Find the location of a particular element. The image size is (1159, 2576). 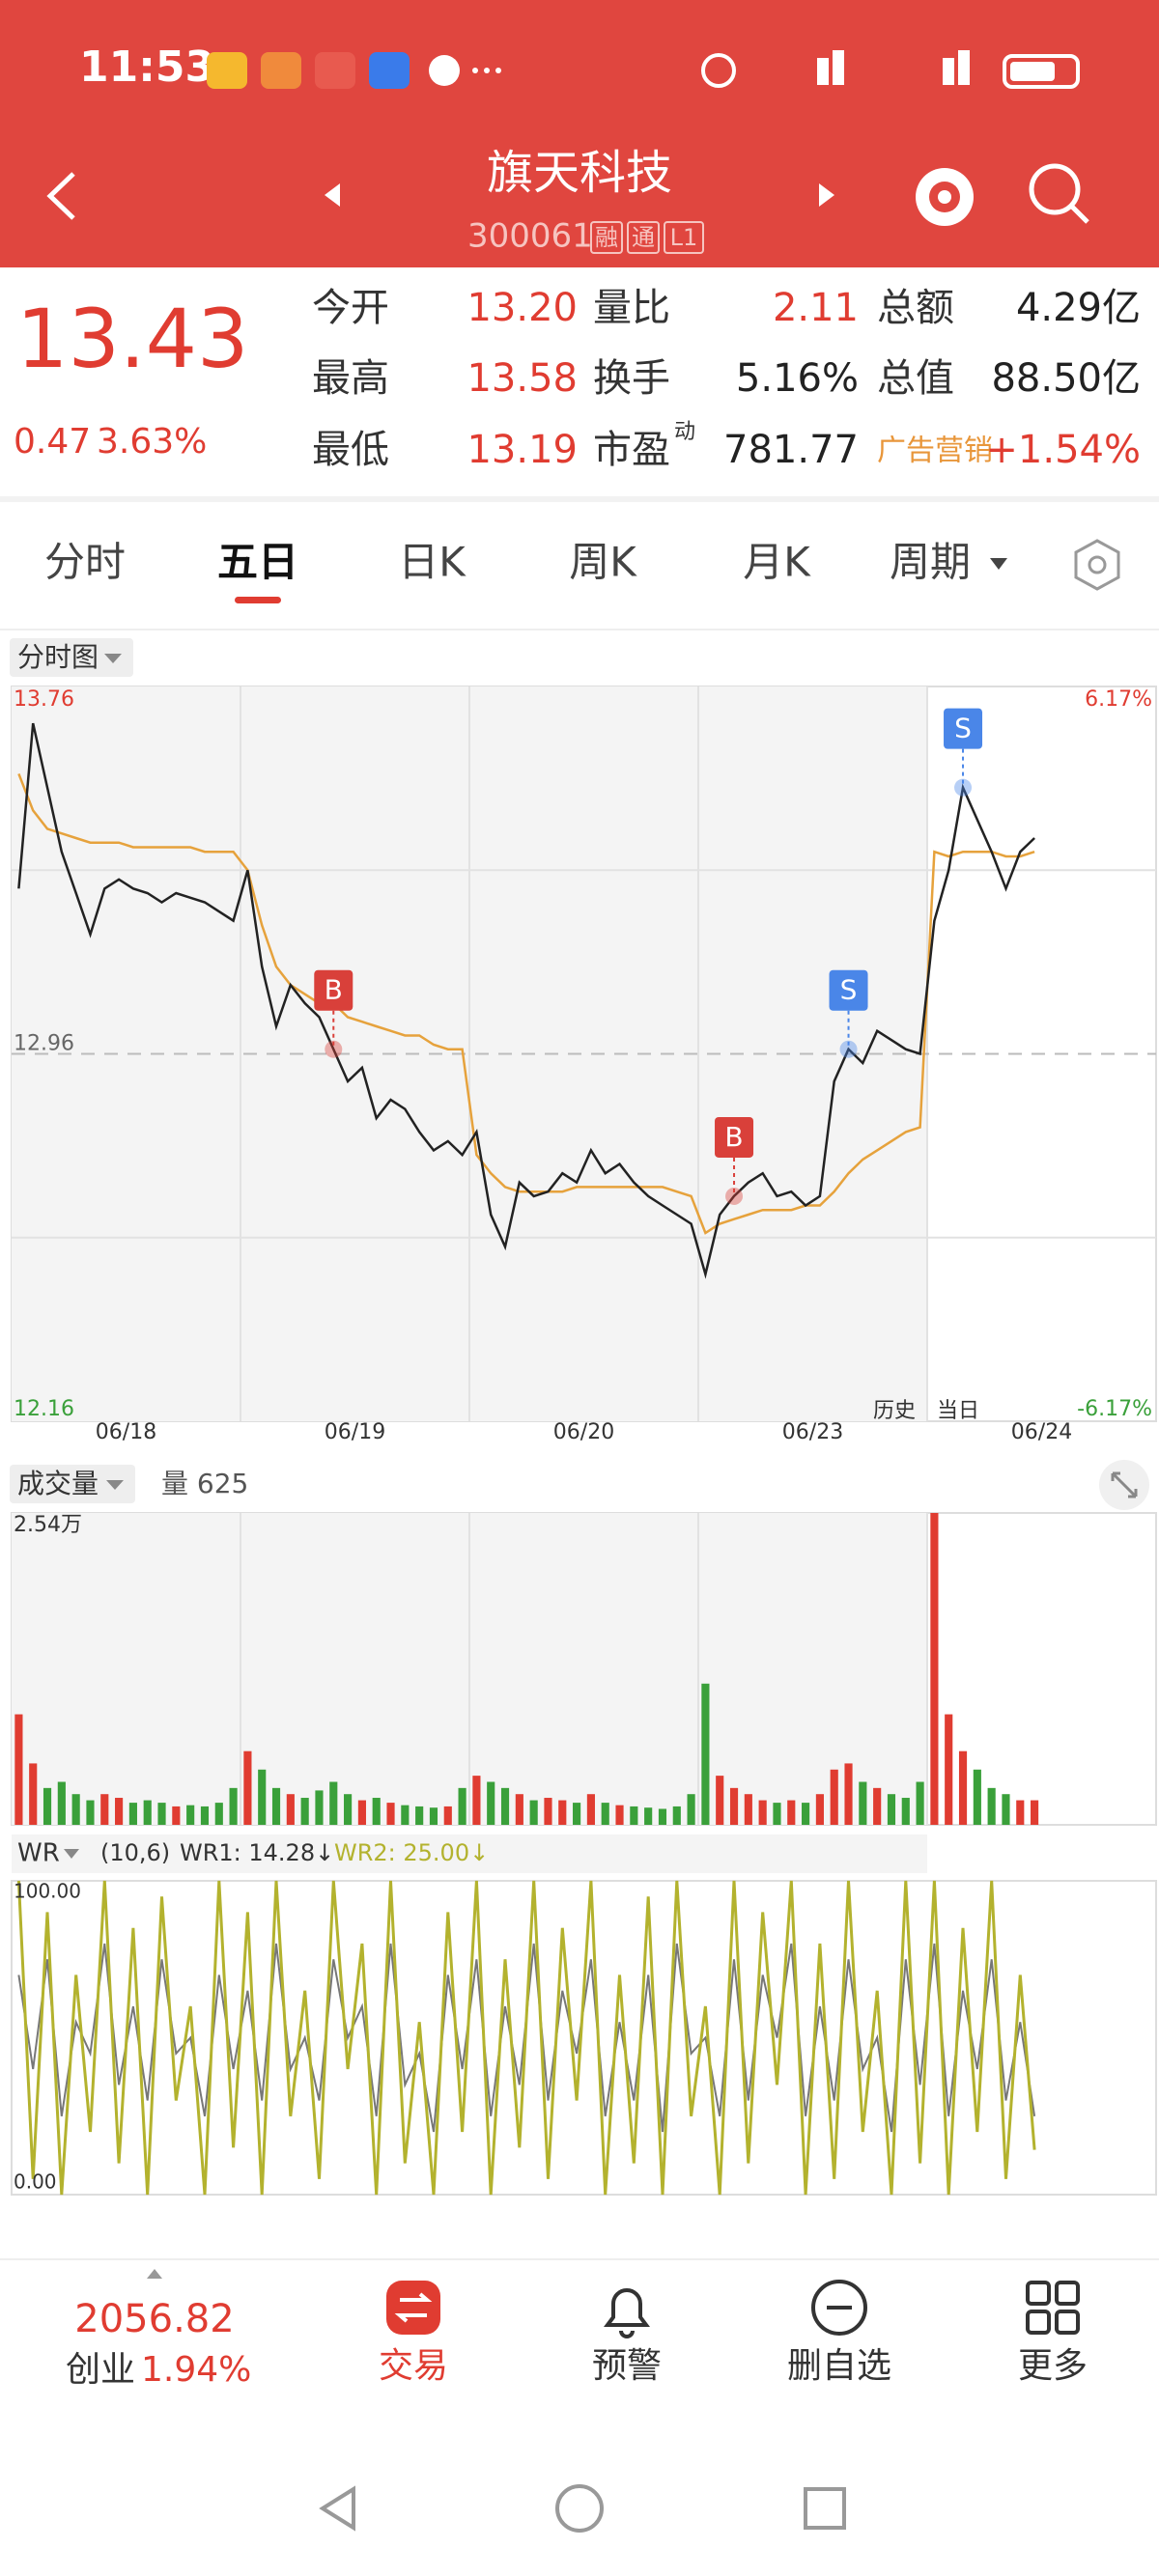

wr-legend: WR1: 14.28↓ is located at coordinates (257, 1853).